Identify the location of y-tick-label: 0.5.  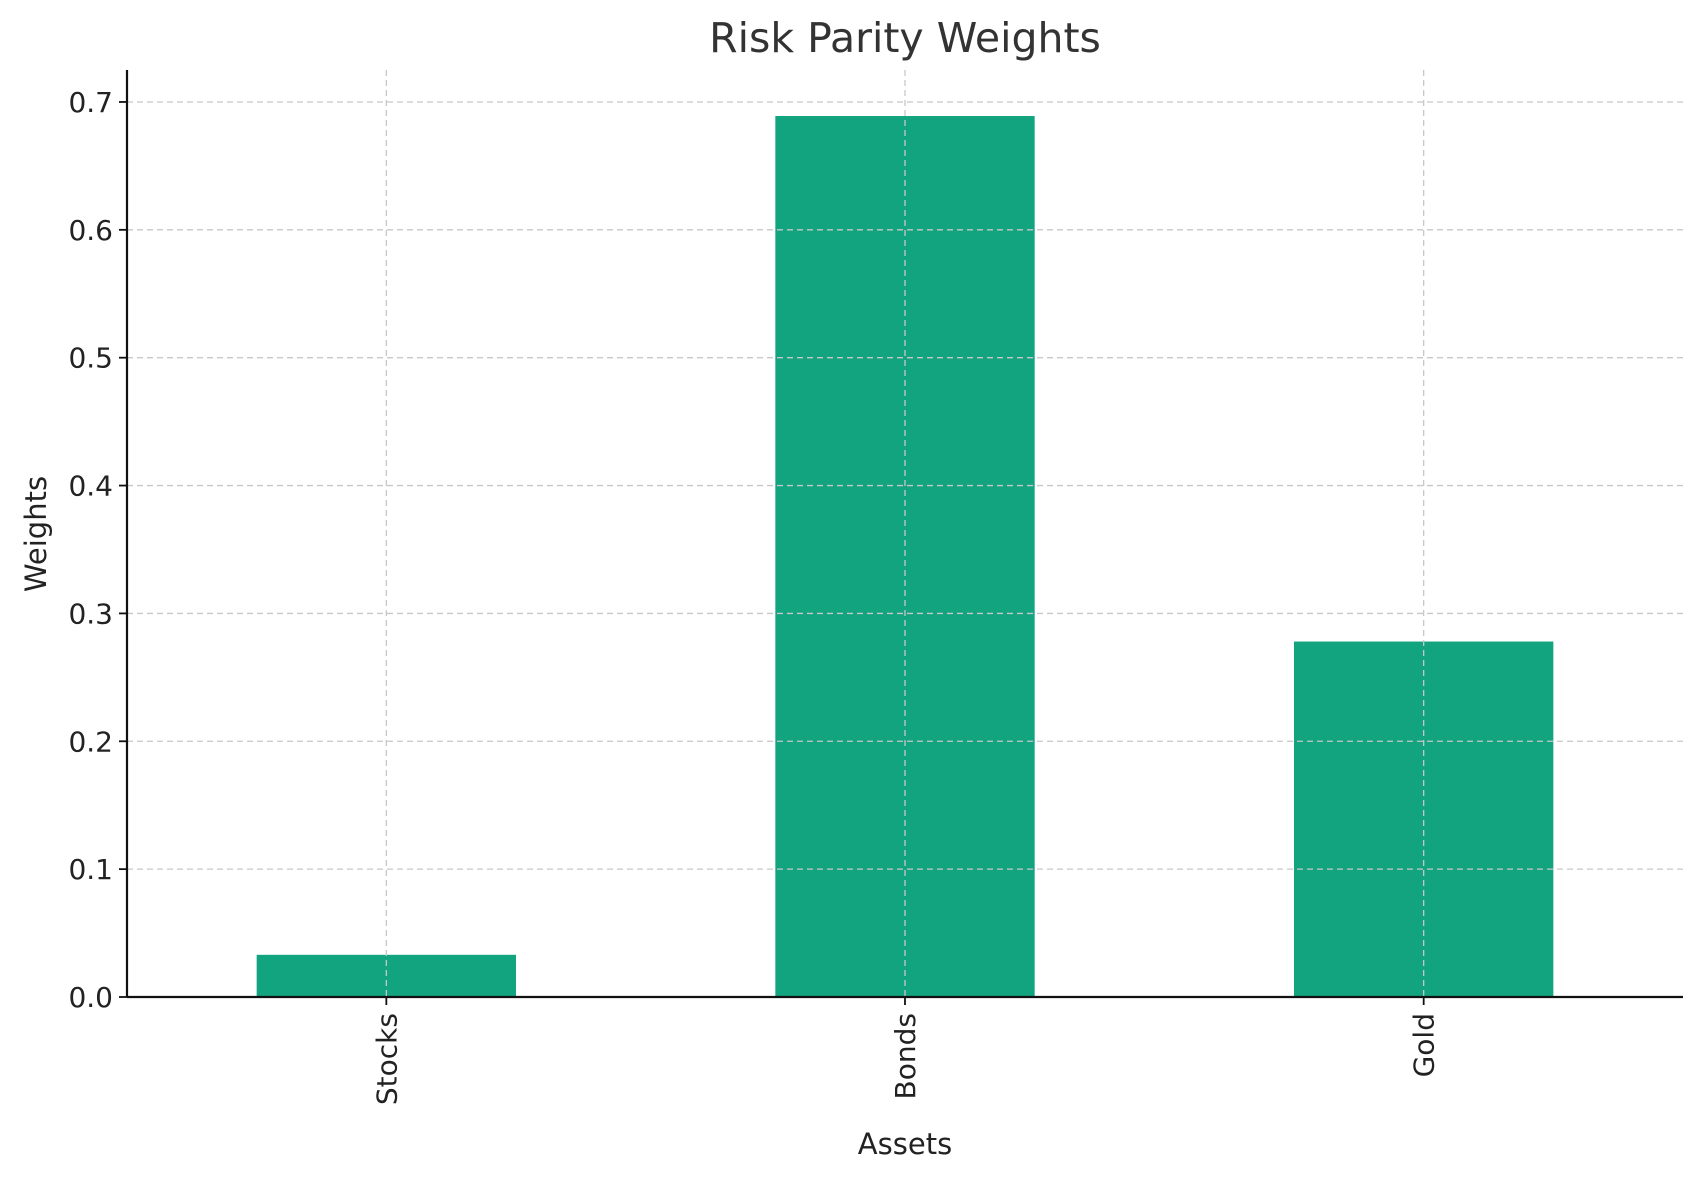
(90, 358).